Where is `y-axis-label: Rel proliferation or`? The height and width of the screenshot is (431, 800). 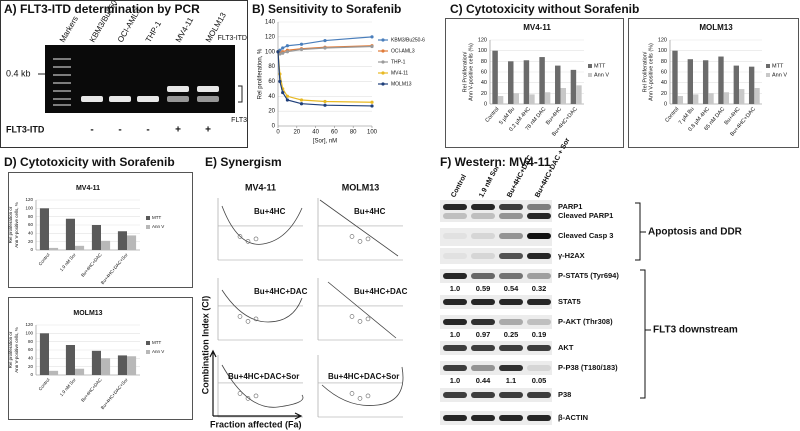
y-axis-label: Rel proliferation or is located at coordinates (10, 224).